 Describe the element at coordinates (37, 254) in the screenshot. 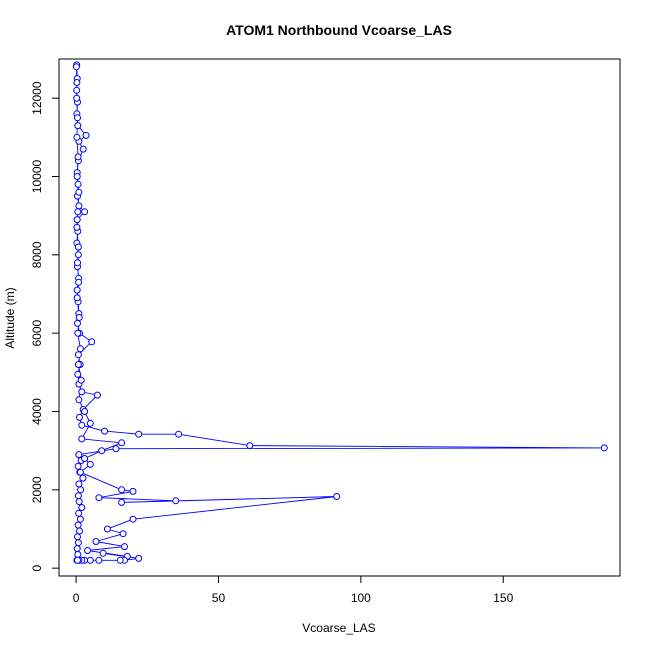

I see `y-tick-label: 8000` at that location.